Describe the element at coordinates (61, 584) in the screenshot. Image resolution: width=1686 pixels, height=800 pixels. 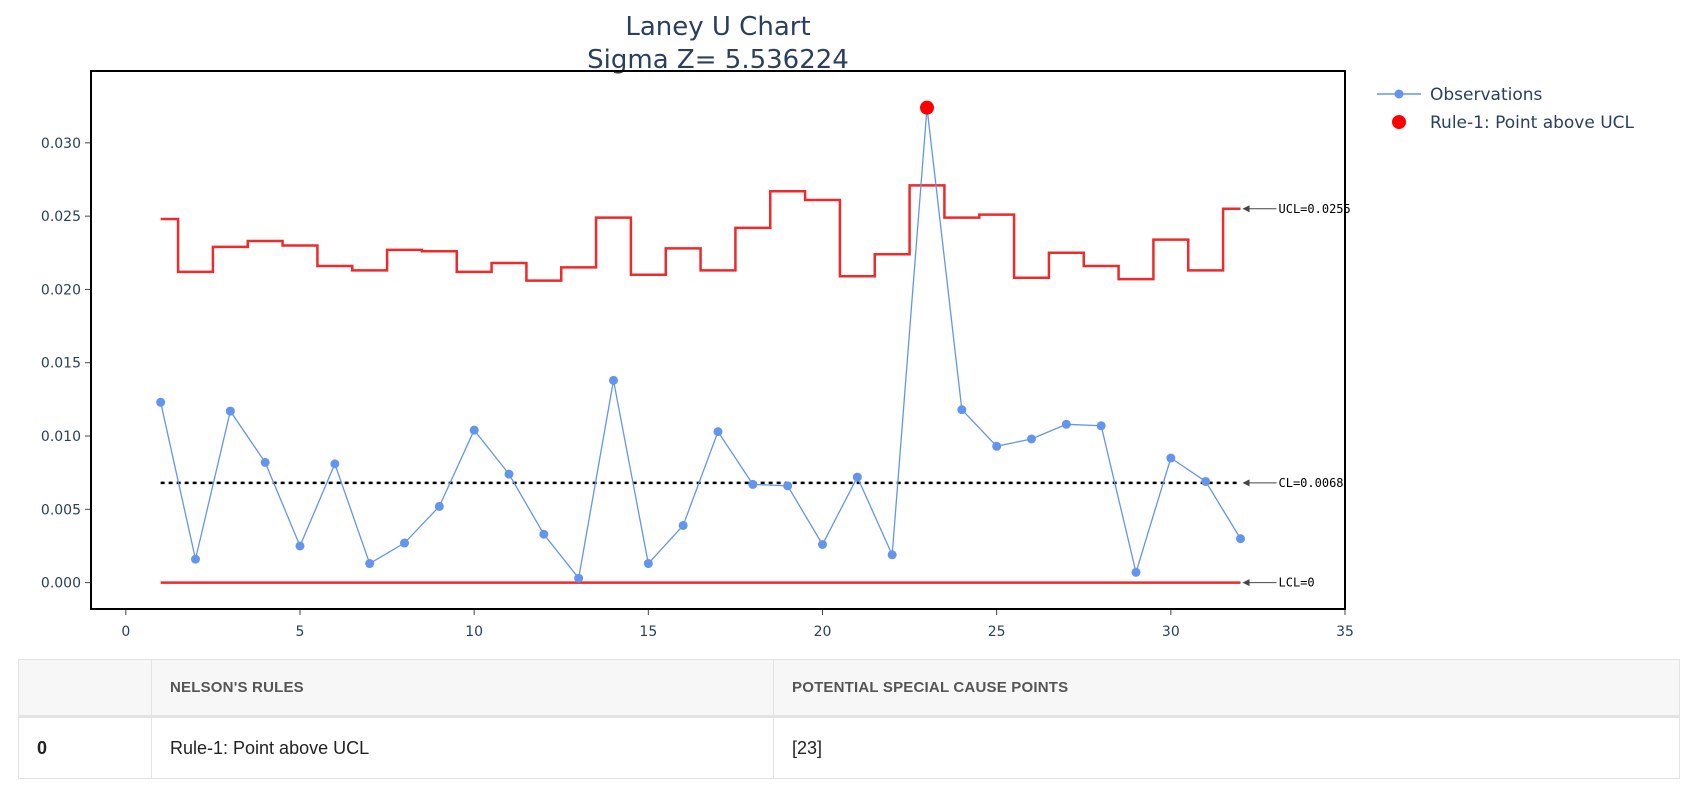
I see `y-tick-label: 0.000` at that location.